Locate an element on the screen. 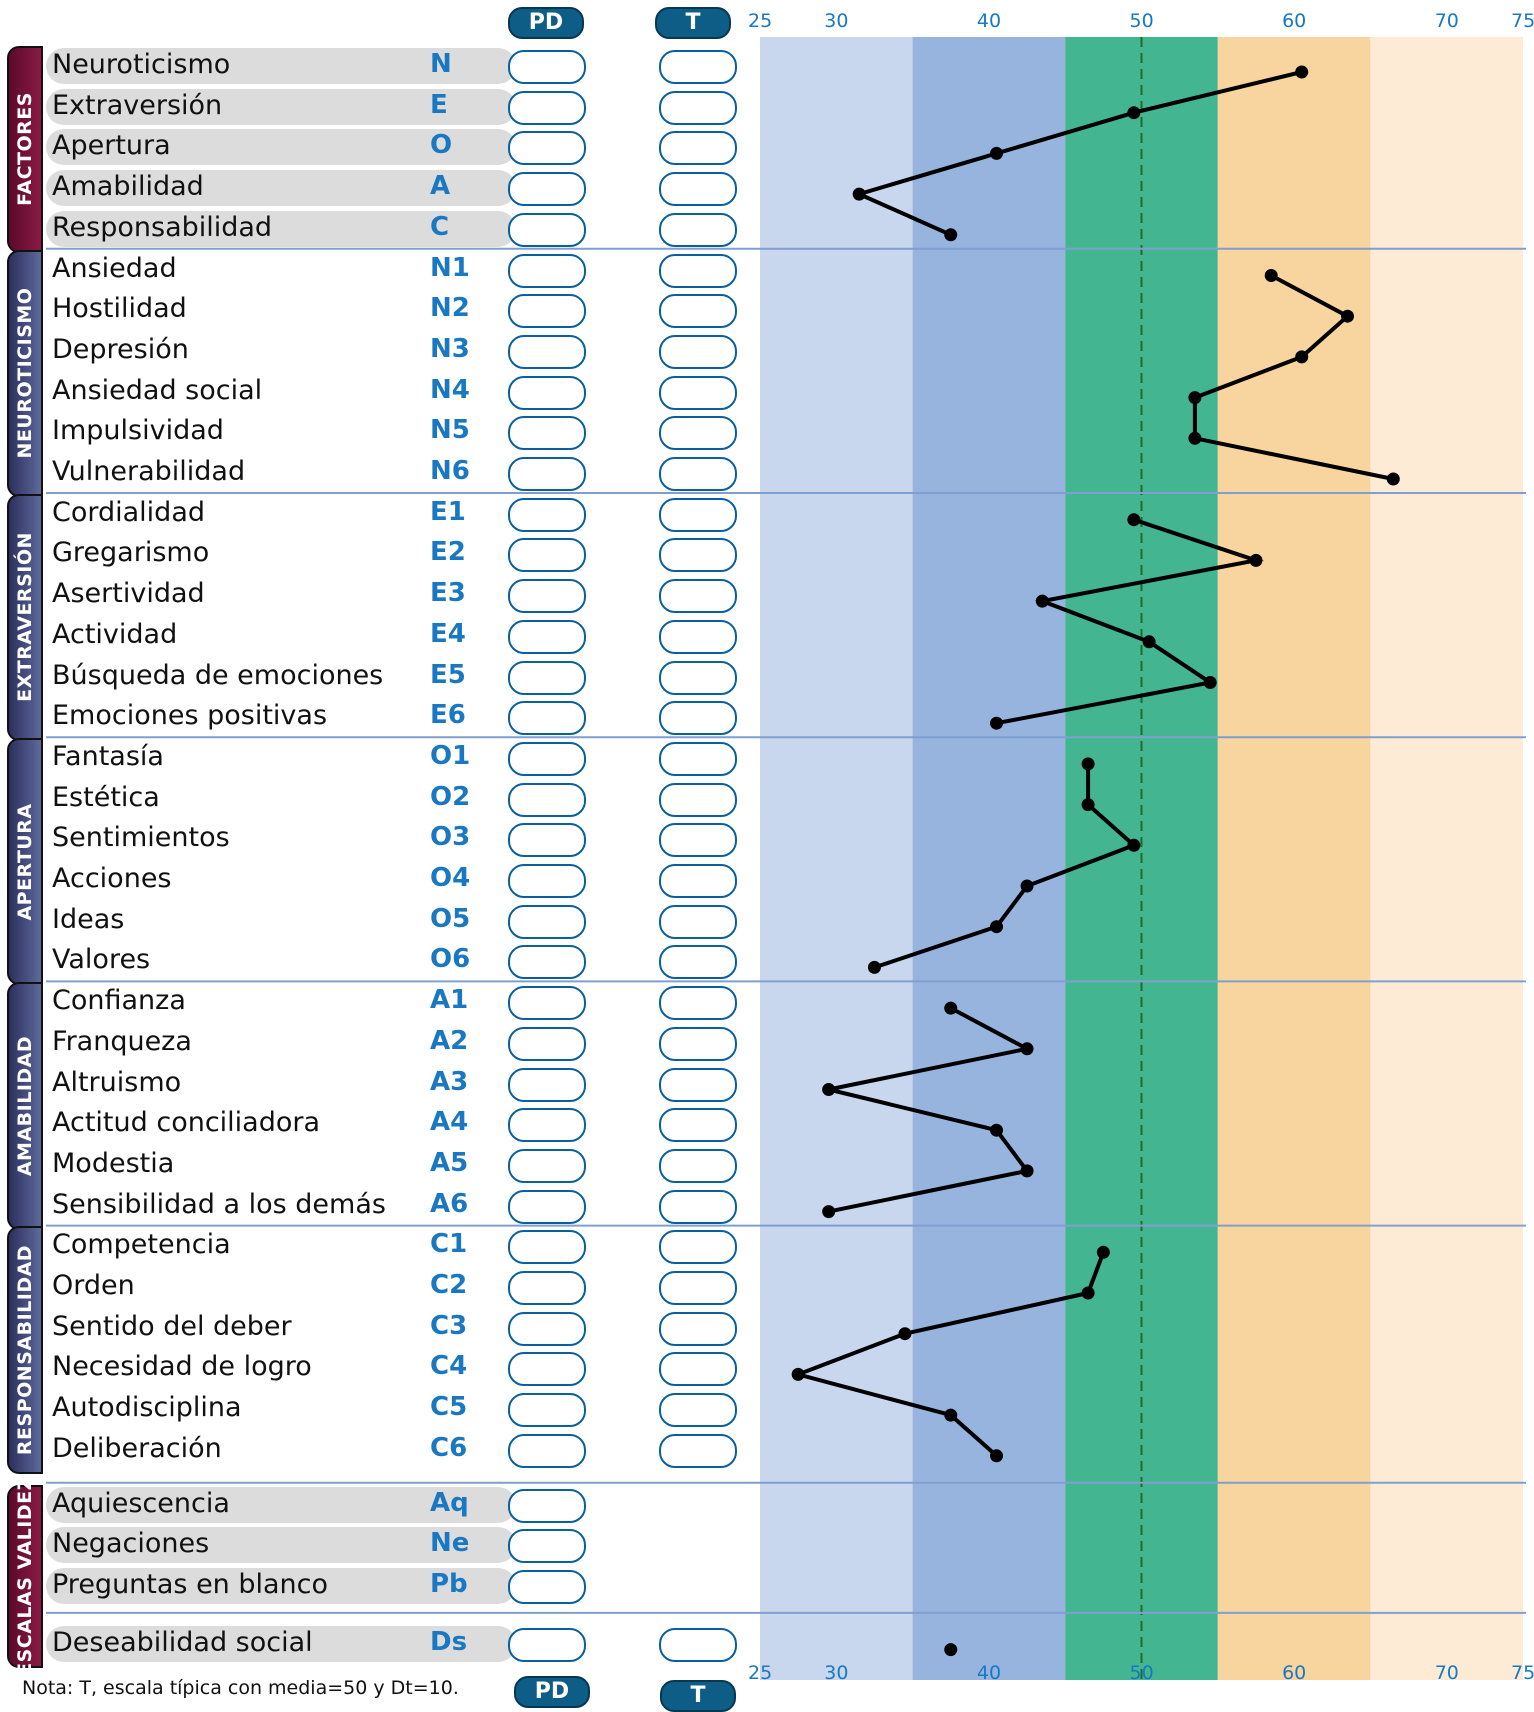  section-title: AMABILIDAD is located at coordinates (25, 1105).